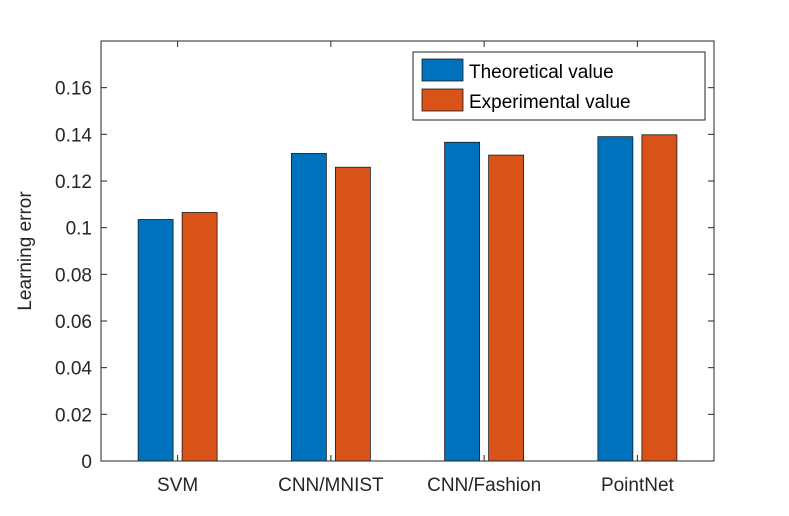 The height and width of the screenshot is (516, 789). Describe the element at coordinates (199, 337) in the screenshot. I see `bar-experimental-value-svm` at that location.